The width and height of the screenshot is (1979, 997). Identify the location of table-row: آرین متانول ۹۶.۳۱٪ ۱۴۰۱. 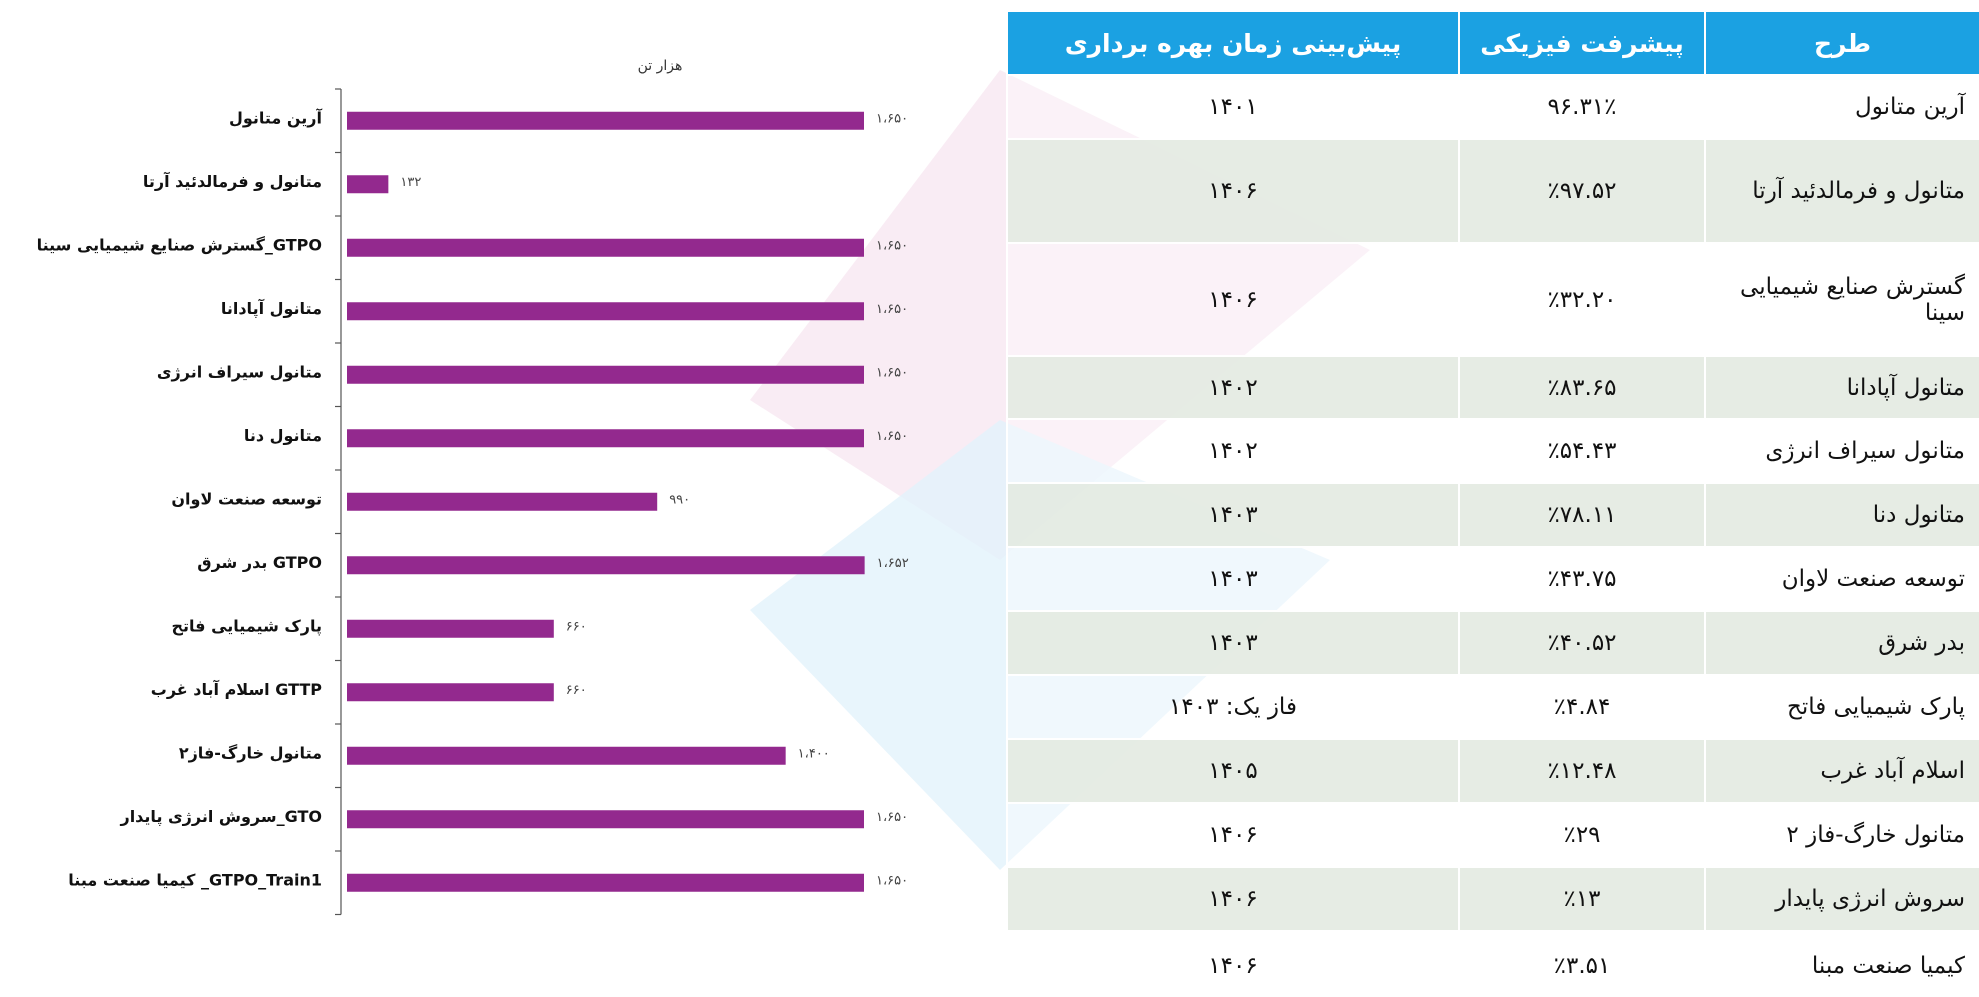
(1492, 107).